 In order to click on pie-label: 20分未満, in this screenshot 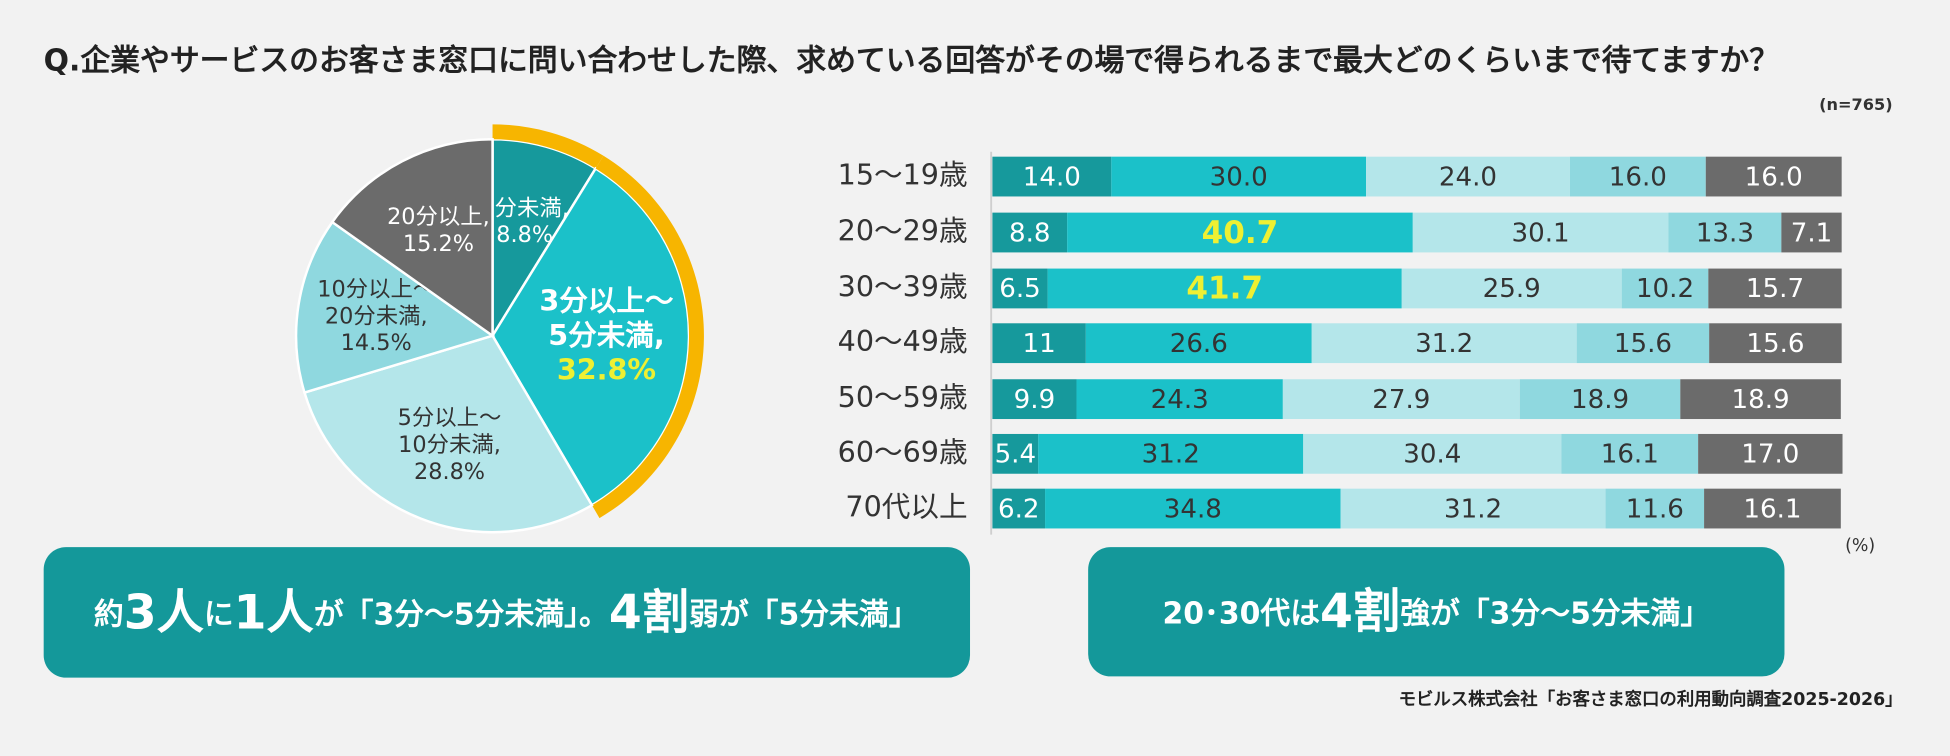, I will do `click(376, 316)`.